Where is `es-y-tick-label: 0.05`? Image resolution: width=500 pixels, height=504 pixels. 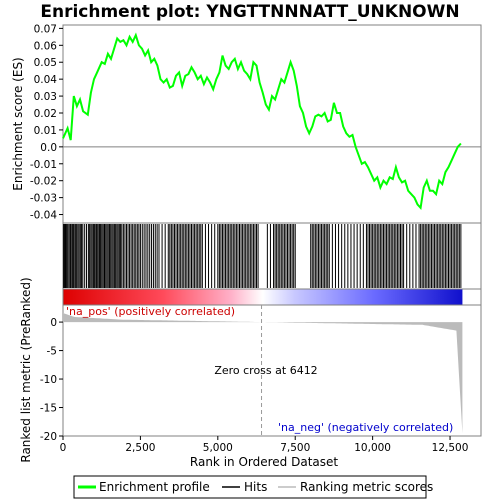 es-y-tick-label: 0.05 is located at coordinates (45, 63).